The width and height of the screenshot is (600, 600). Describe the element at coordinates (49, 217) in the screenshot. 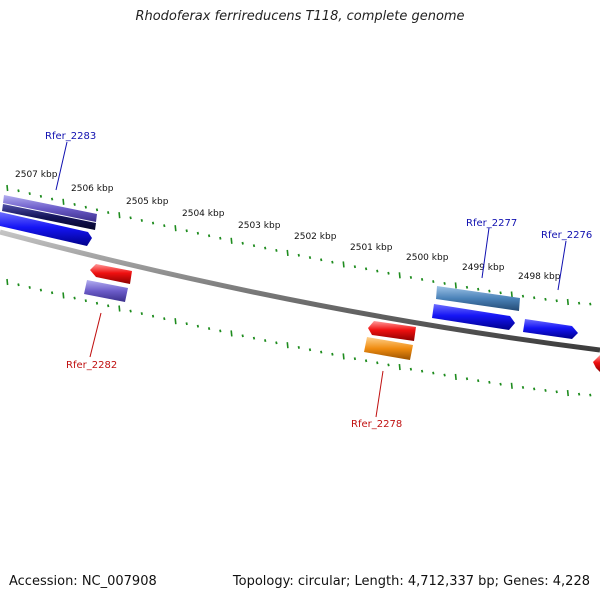

I see `gene-arrow-navy` at that location.